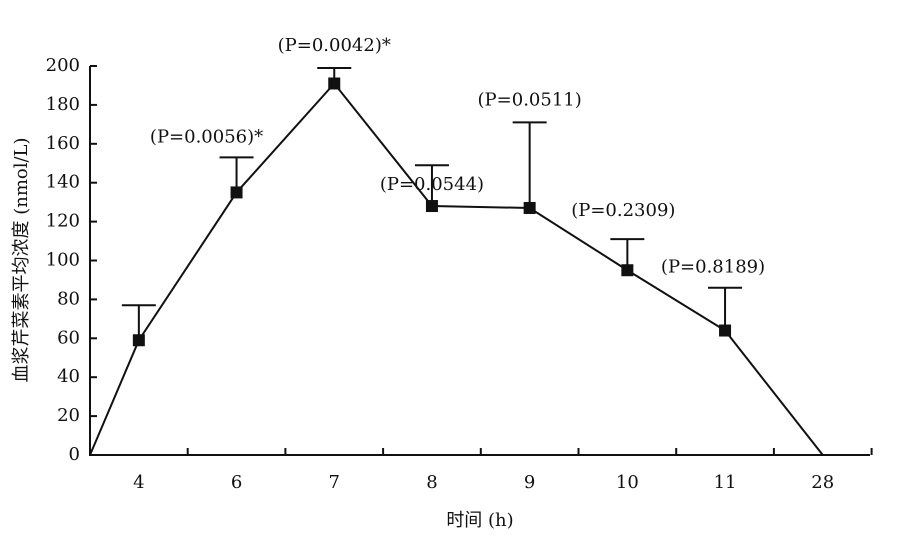  What do you see at coordinates (529, 482) in the screenshot?
I see `x-tick-label: 9` at bounding box center [529, 482].